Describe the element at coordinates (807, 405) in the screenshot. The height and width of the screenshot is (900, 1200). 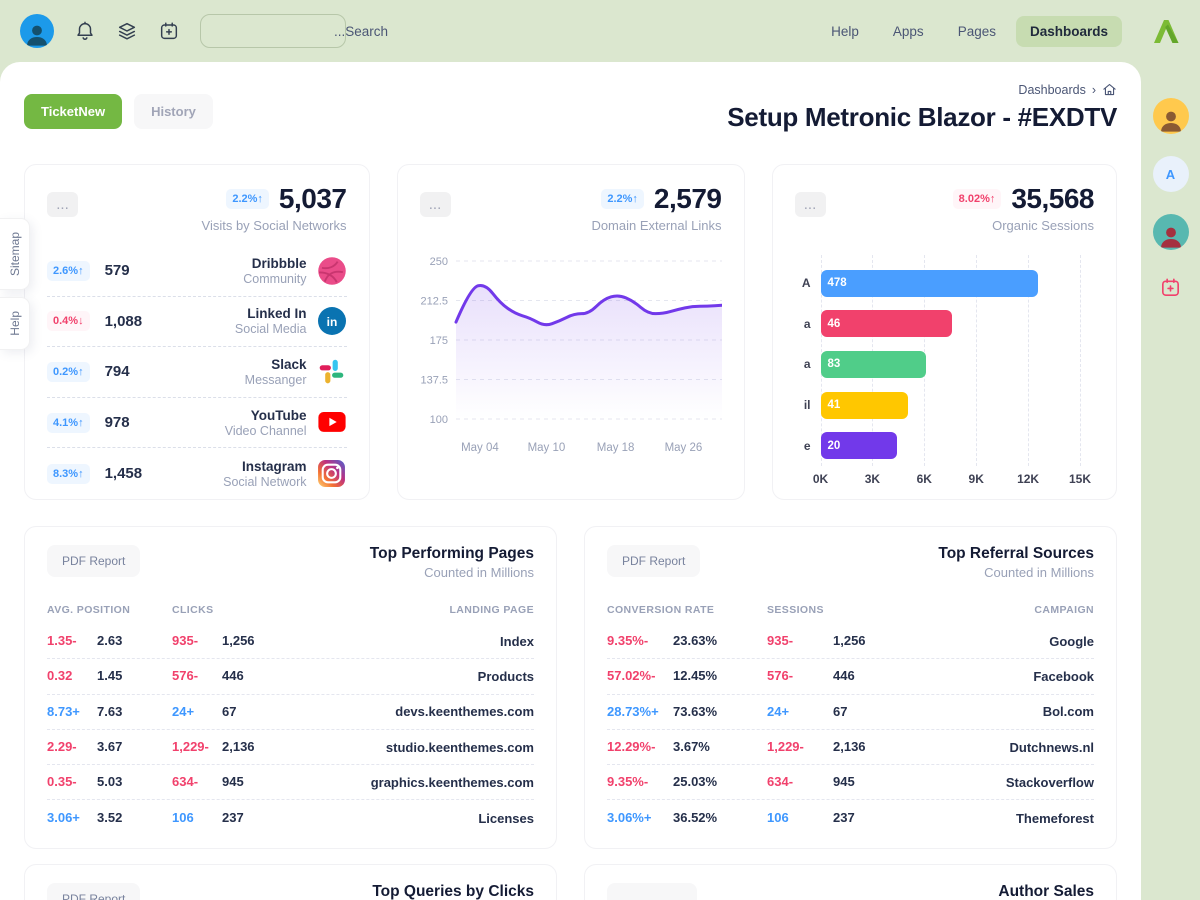
I see `bar-category-label: il` at that location.